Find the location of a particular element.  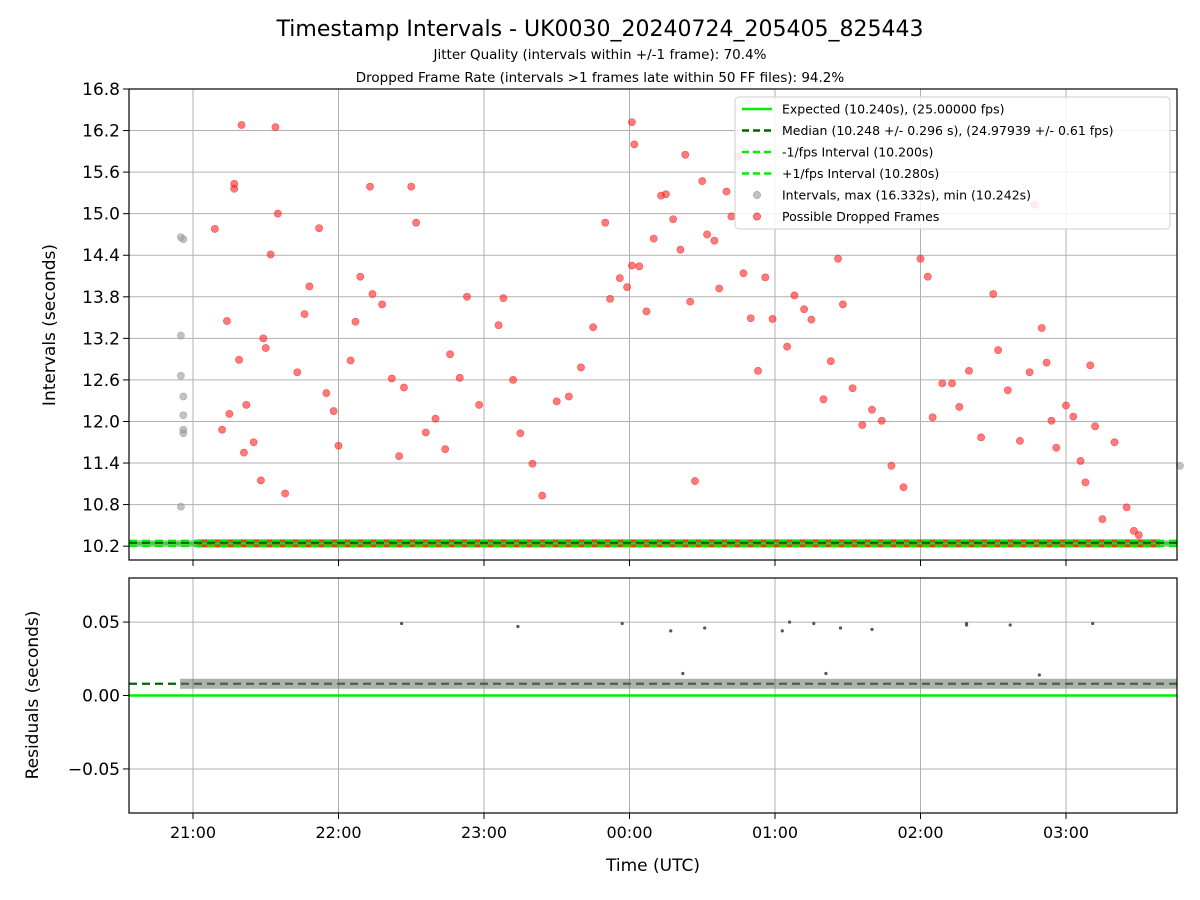

intervals-reference-lines is located at coordinates (653, 543).